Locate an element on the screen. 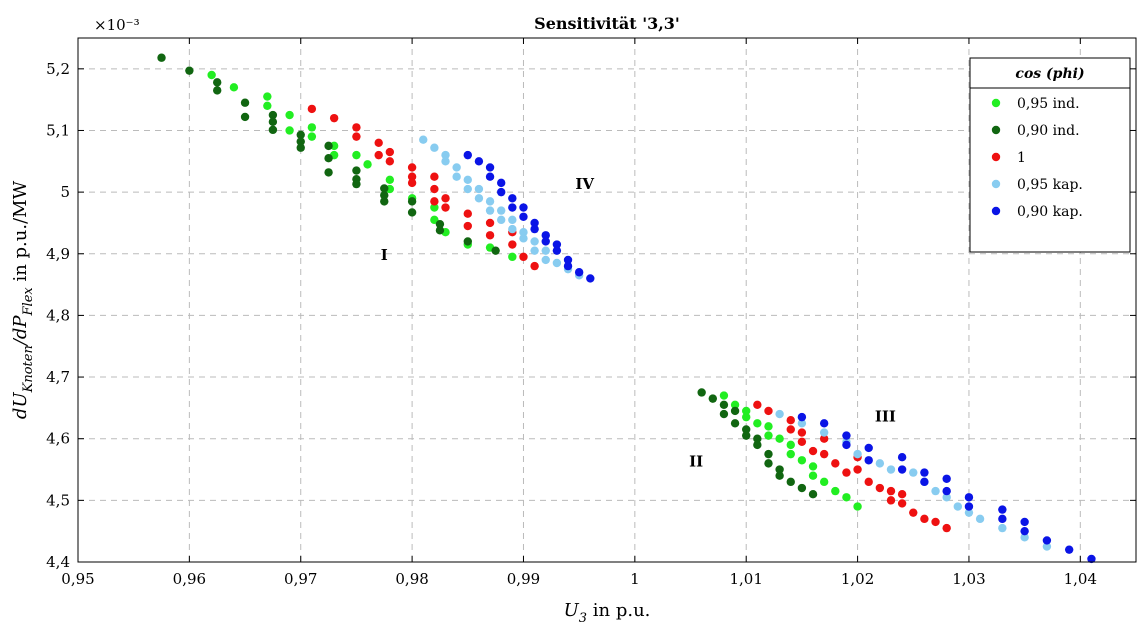 This screenshot has width=1144, height=630. legend-label: 0,95 ind. is located at coordinates (1048, 104).